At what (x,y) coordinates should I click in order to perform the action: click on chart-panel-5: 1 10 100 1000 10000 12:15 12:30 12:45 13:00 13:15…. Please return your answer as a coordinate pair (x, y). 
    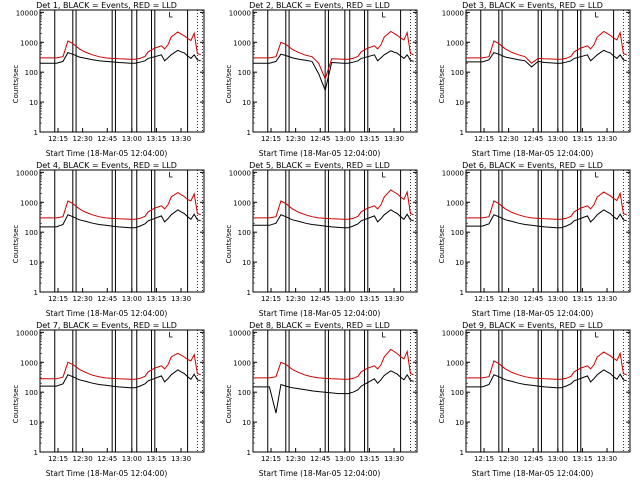
    Looking at the image, I should click on (319, 240).